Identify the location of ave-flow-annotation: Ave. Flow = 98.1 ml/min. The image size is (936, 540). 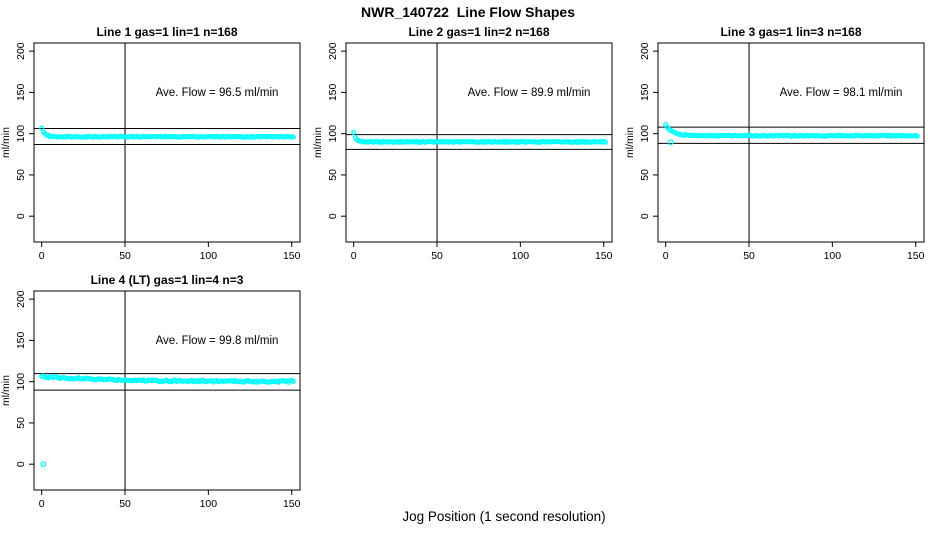
(841, 93).